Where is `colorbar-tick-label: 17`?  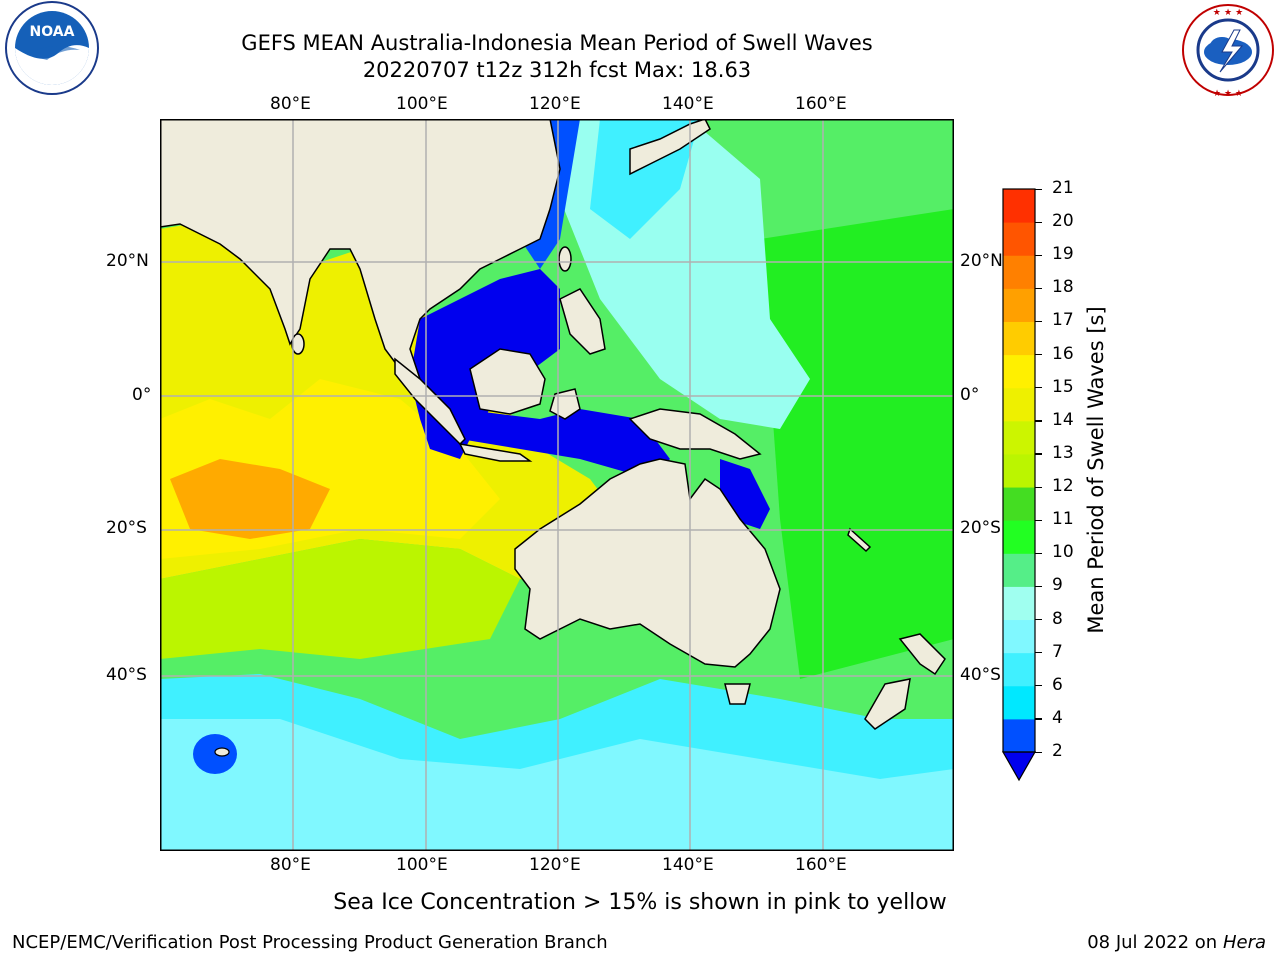 colorbar-tick-label: 17 is located at coordinates (1063, 320).